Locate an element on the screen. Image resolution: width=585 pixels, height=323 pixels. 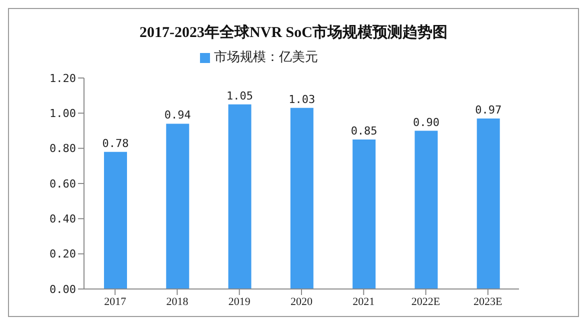
text: 0.78 is located at coordinates (115, 143).